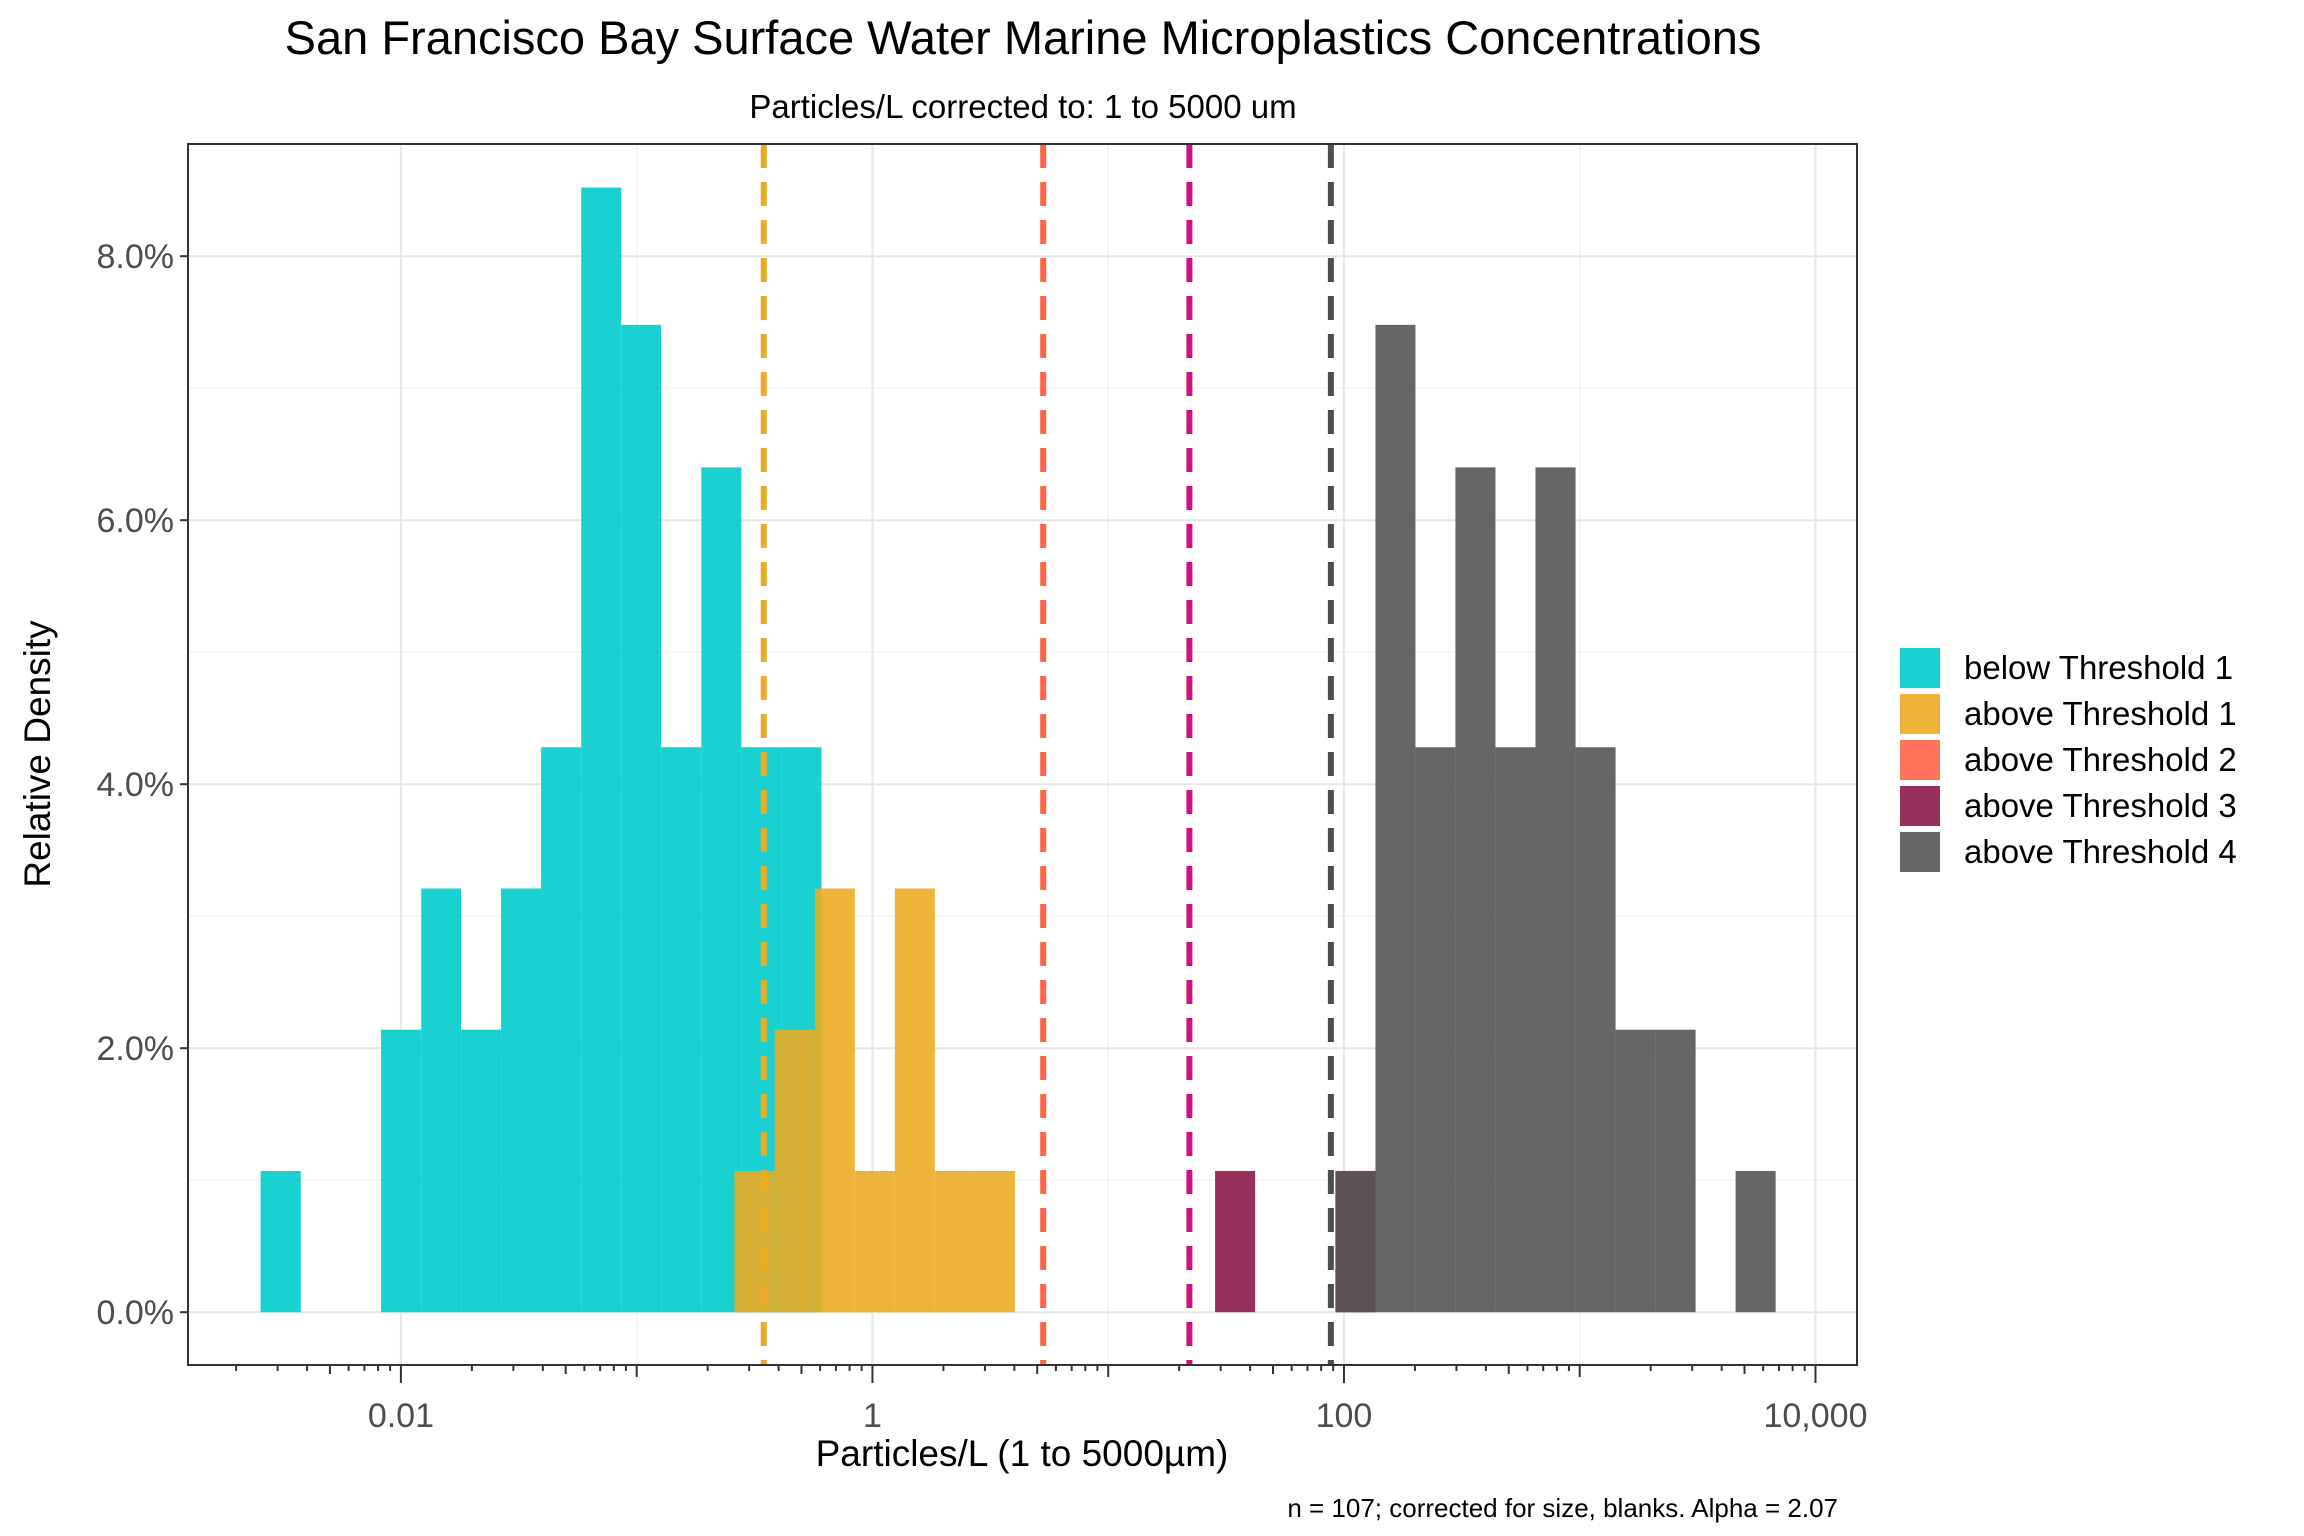 This screenshot has width=2304, height=1536. I want to click on x-tick-label: 1, so click(872, 1416).